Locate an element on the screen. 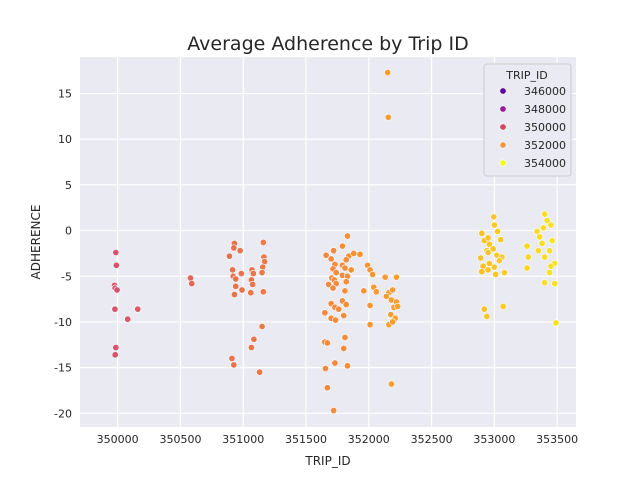  y-axis-label: ADHERENCE is located at coordinates (36, 242).